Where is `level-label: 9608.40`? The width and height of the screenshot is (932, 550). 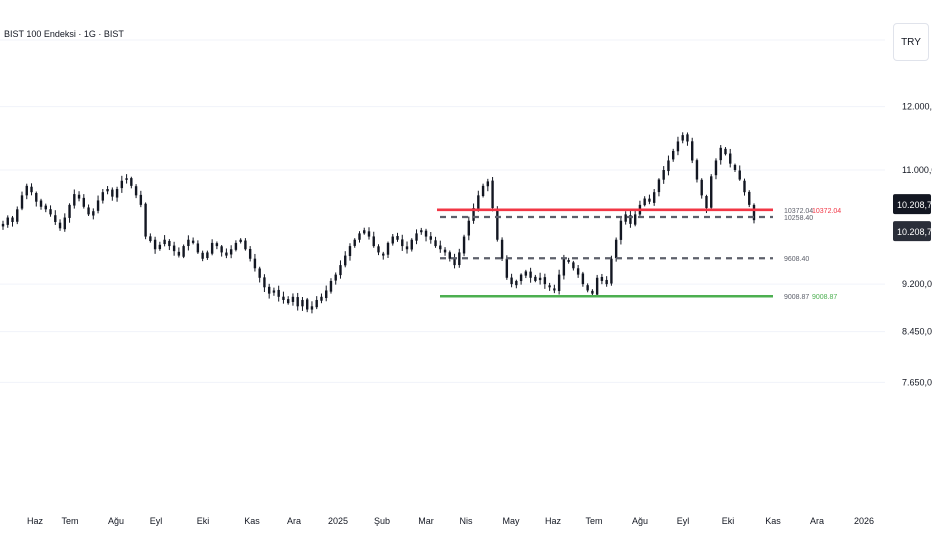 level-label: 9608.40 is located at coordinates (796, 259).